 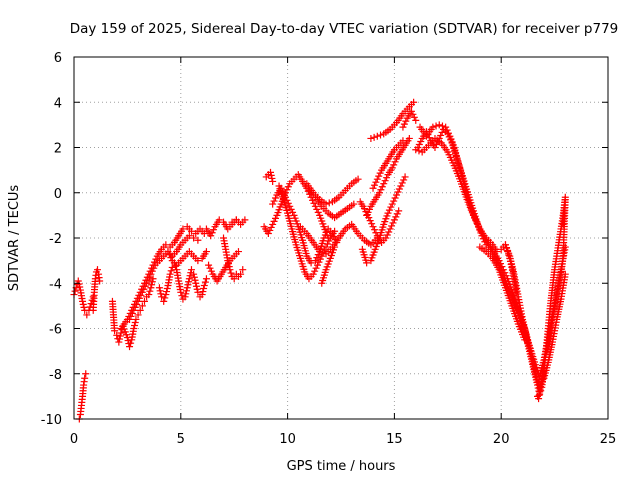 What do you see at coordinates (409, 119) in the screenshot?
I see `series-z` at bounding box center [409, 119].